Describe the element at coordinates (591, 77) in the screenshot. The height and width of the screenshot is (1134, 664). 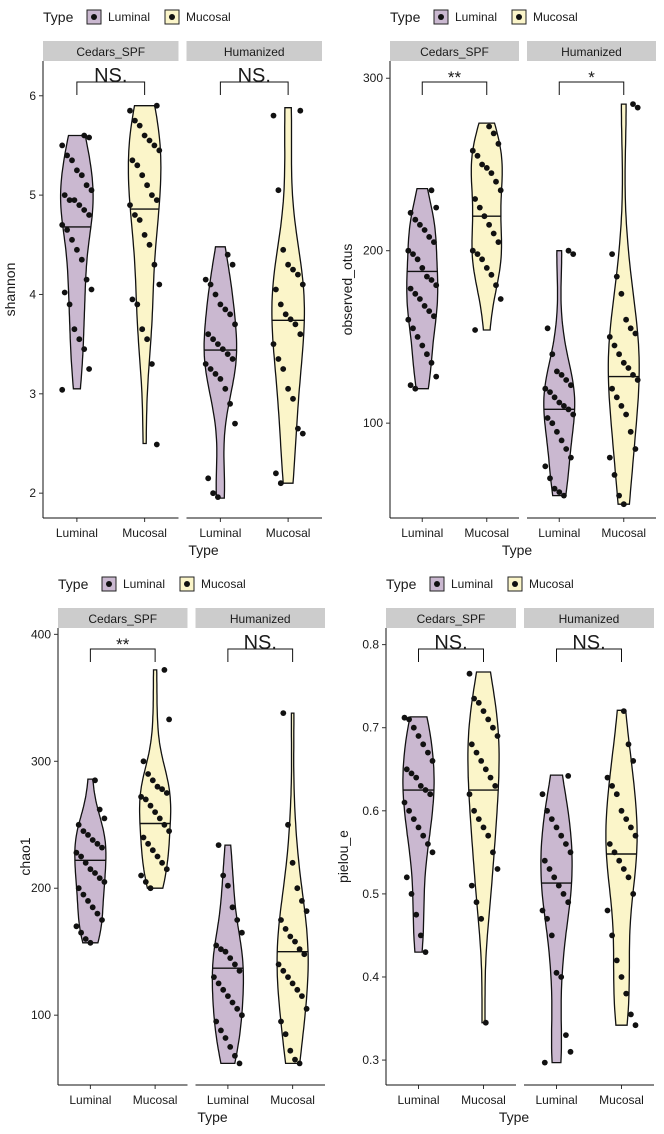
I see `significance-label: *` at that location.